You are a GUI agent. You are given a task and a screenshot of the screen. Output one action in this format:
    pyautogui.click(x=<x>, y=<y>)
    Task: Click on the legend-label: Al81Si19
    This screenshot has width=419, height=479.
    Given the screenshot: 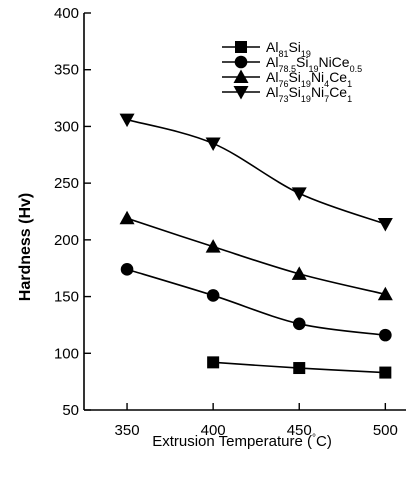 What is the action you would take?
    pyautogui.click(x=288, y=49)
    